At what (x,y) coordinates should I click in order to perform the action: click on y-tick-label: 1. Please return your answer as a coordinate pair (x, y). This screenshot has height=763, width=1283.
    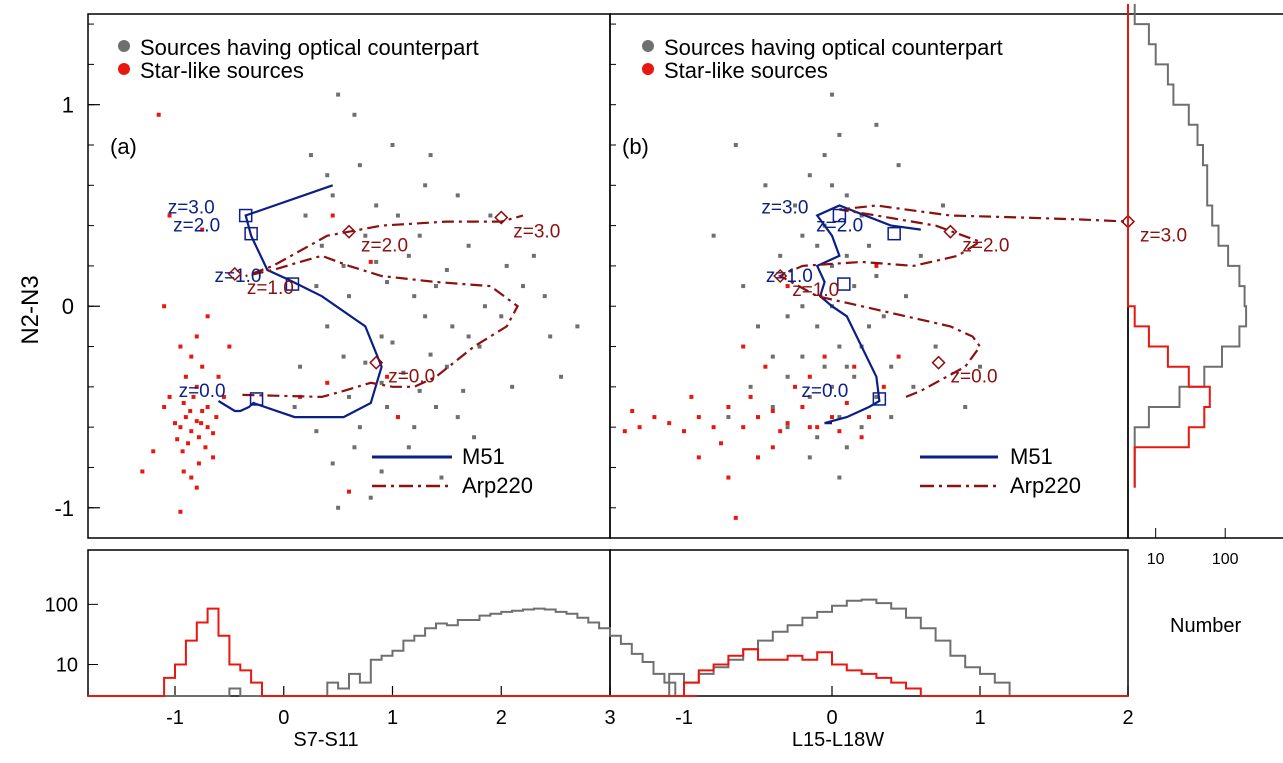
    Looking at the image, I should click on (68, 105).